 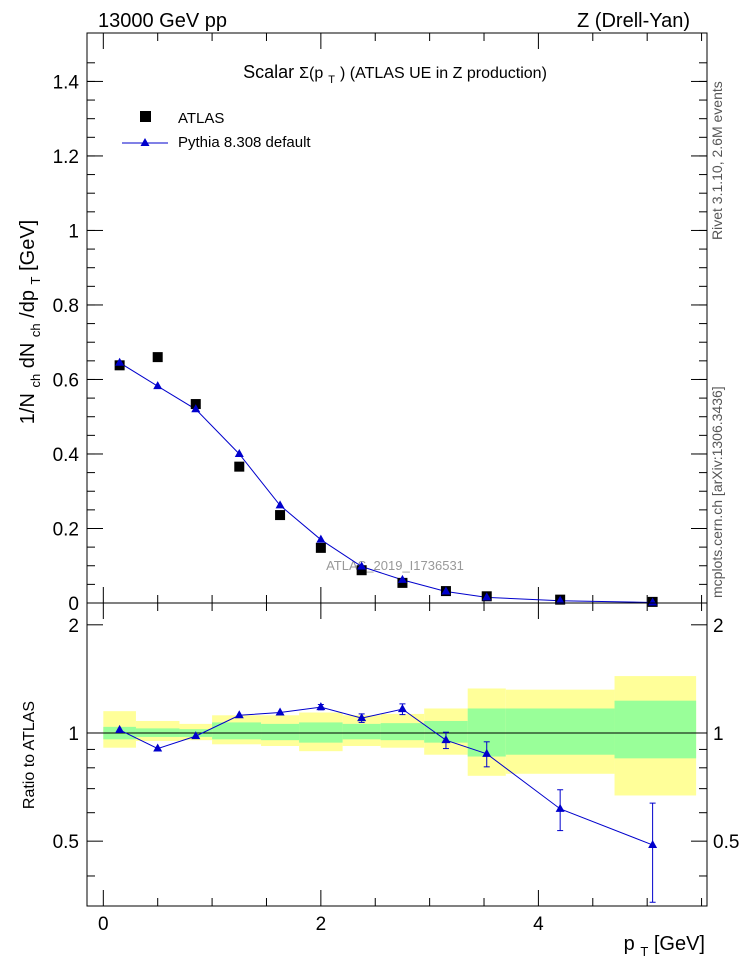 What do you see at coordinates (443, 73) in the screenshot?
I see `title-rest: ) (ATLAS UE in Z production)` at bounding box center [443, 73].